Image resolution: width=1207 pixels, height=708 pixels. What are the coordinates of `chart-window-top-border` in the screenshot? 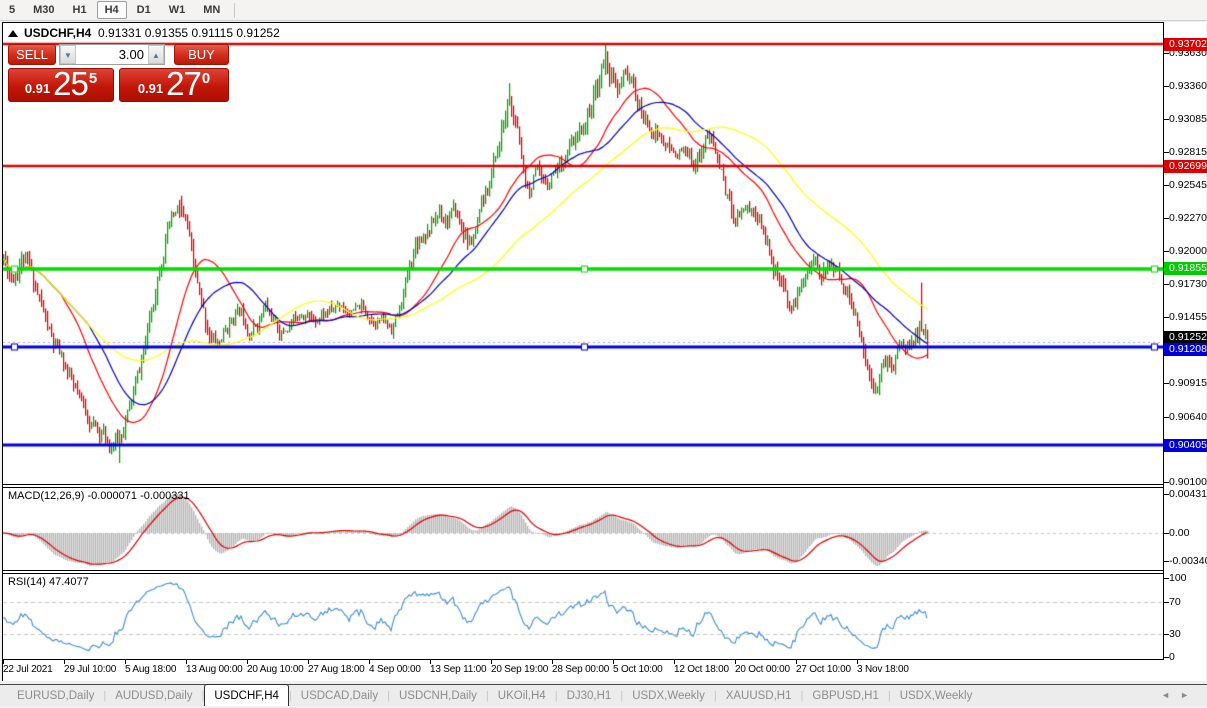 It's located at (583, 22).